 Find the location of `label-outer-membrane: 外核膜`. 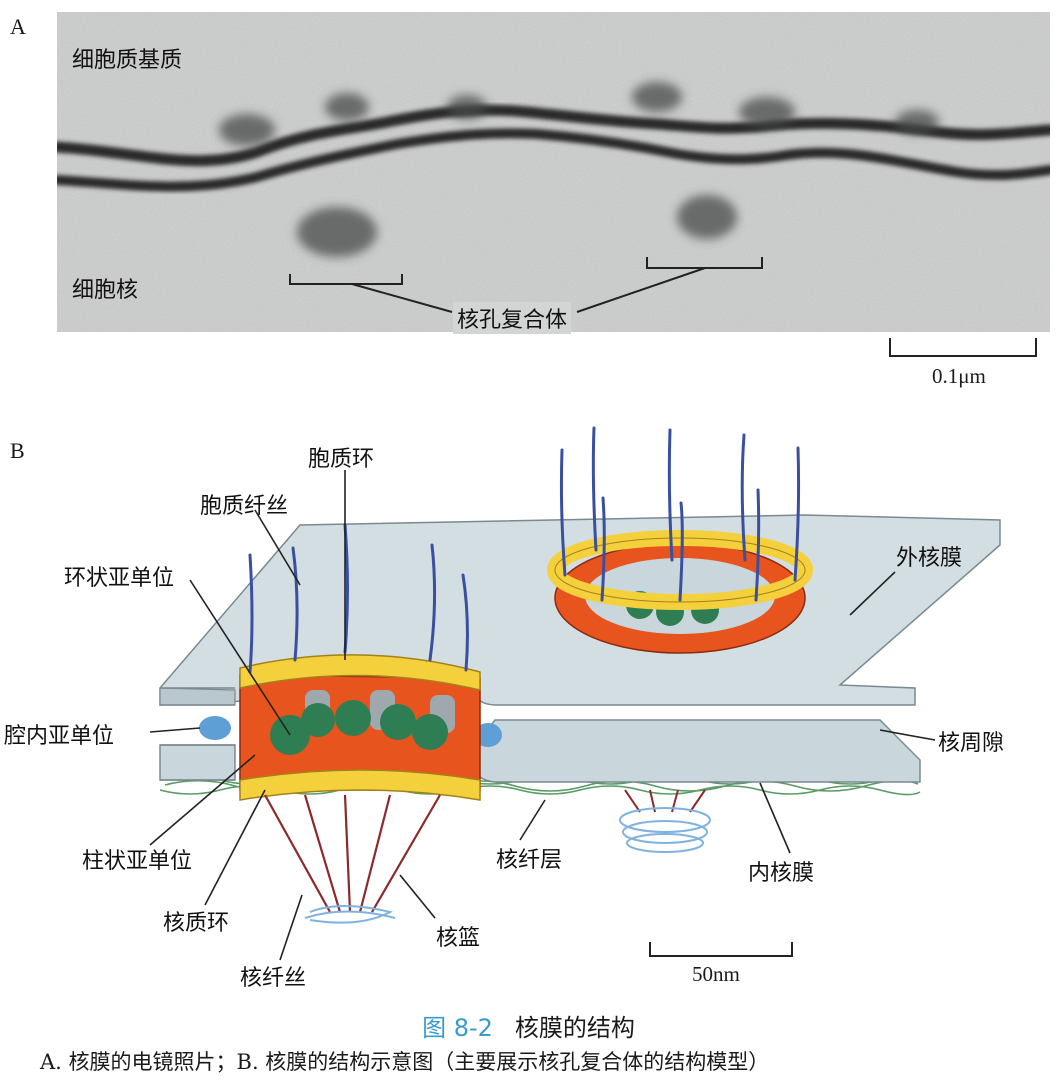

label-outer-membrane: 外核膜 is located at coordinates (929, 558).